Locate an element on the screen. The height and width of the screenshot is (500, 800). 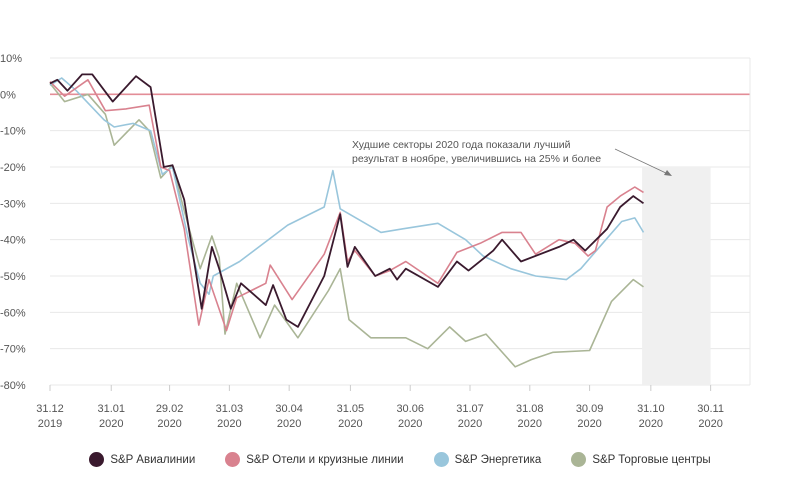
y-tick-label: -40% is located at coordinates (13, 241).